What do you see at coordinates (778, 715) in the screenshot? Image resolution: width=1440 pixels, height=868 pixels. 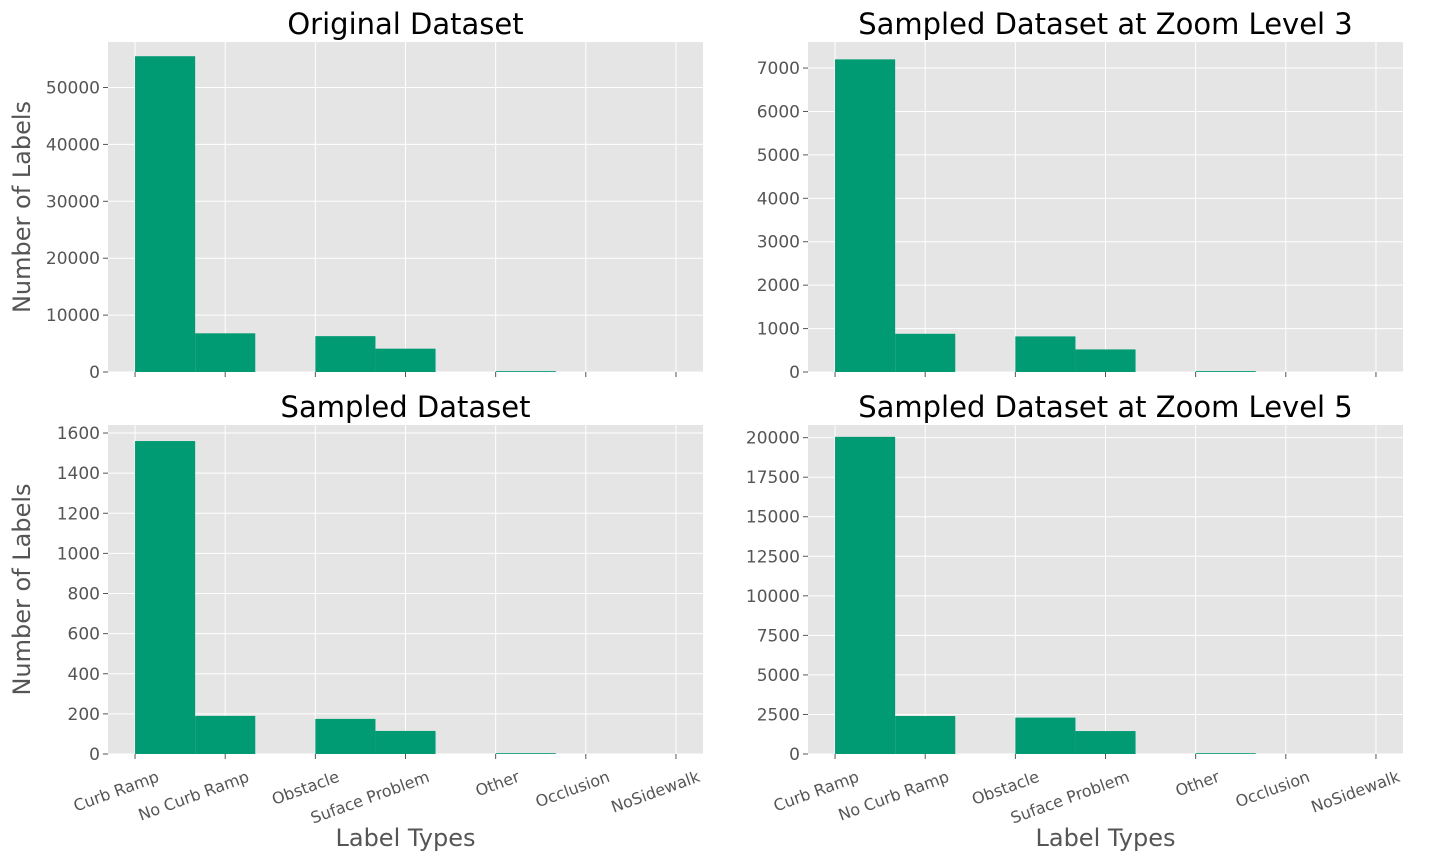 I see `y-tick-label: 2500` at bounding box center [778, 715].